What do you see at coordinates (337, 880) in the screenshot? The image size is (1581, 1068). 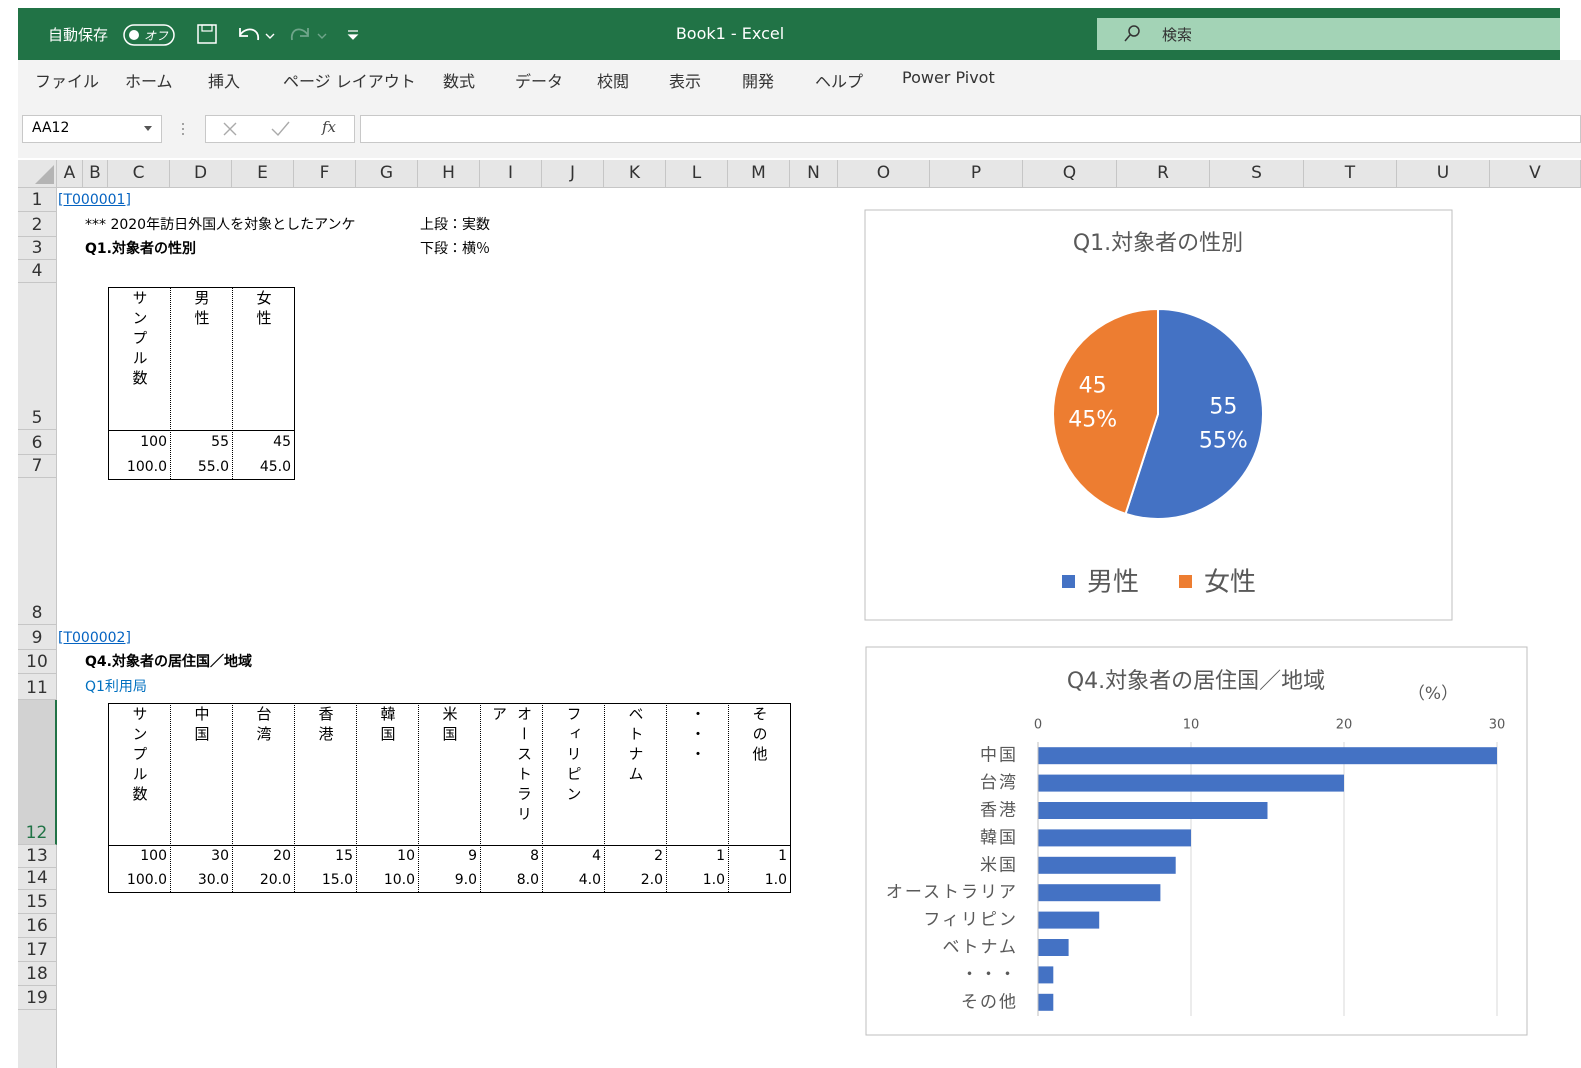 I see `percent-cell: 15.0` at bounding box center [337, 880].